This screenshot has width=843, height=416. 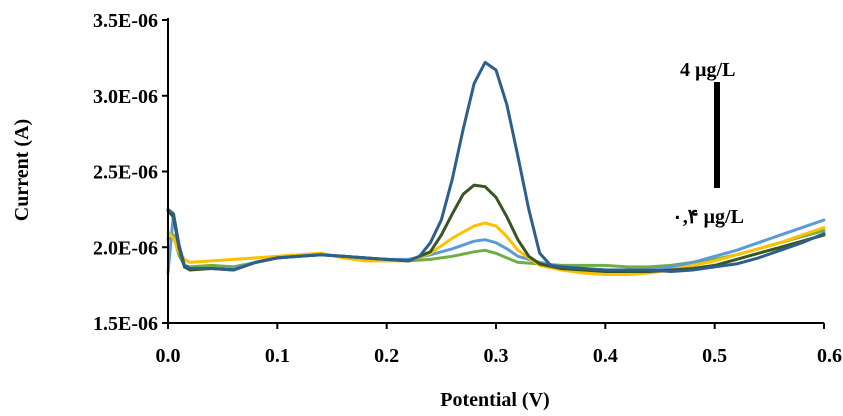 What do you see at coordinates (496, 356) in the screenshot?
I see `x-tick-label: 0.3` at bounding box center [496, 356].